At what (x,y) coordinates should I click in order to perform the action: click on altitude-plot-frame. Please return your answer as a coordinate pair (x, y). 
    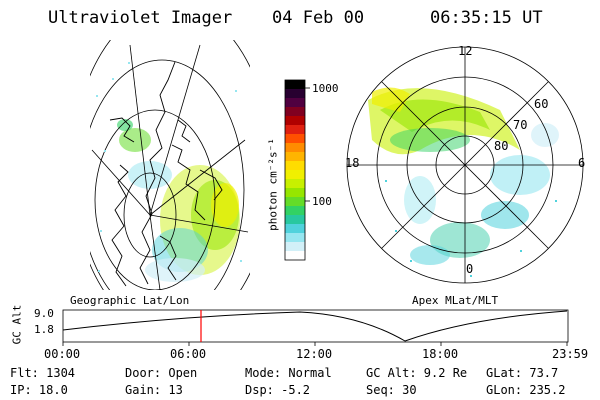
    Looking at the image, I should click on (315, 326).